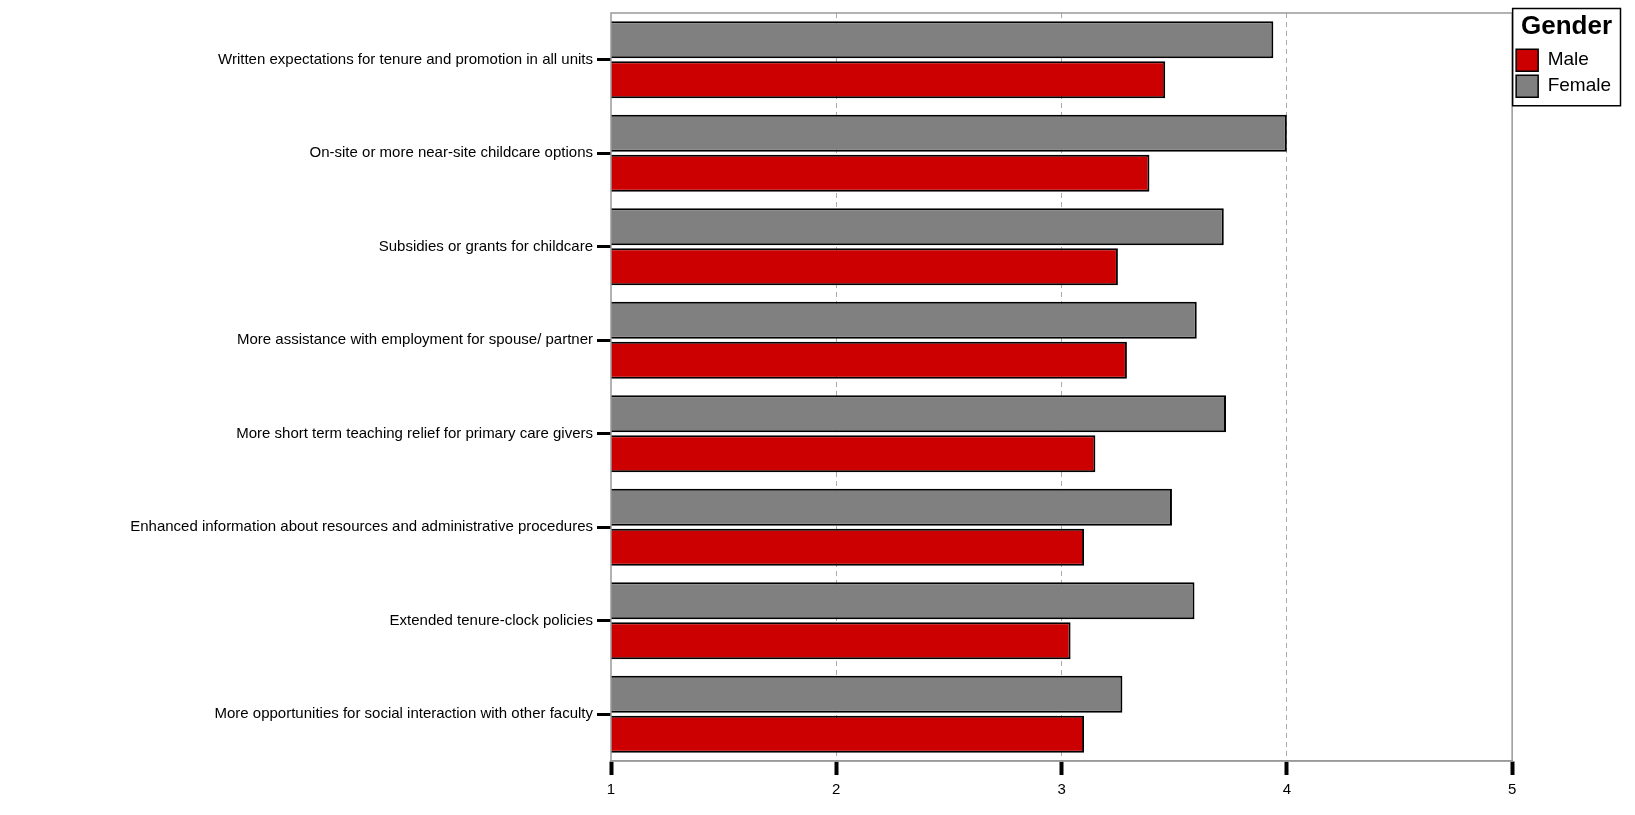 Image resolution: width=1635 pixels, height=815 pixels. Describe the element at coordinates (404, 713) in the screenshot. I see `y-tick-label: More opportunities for social interaction with other faculty` at that location.